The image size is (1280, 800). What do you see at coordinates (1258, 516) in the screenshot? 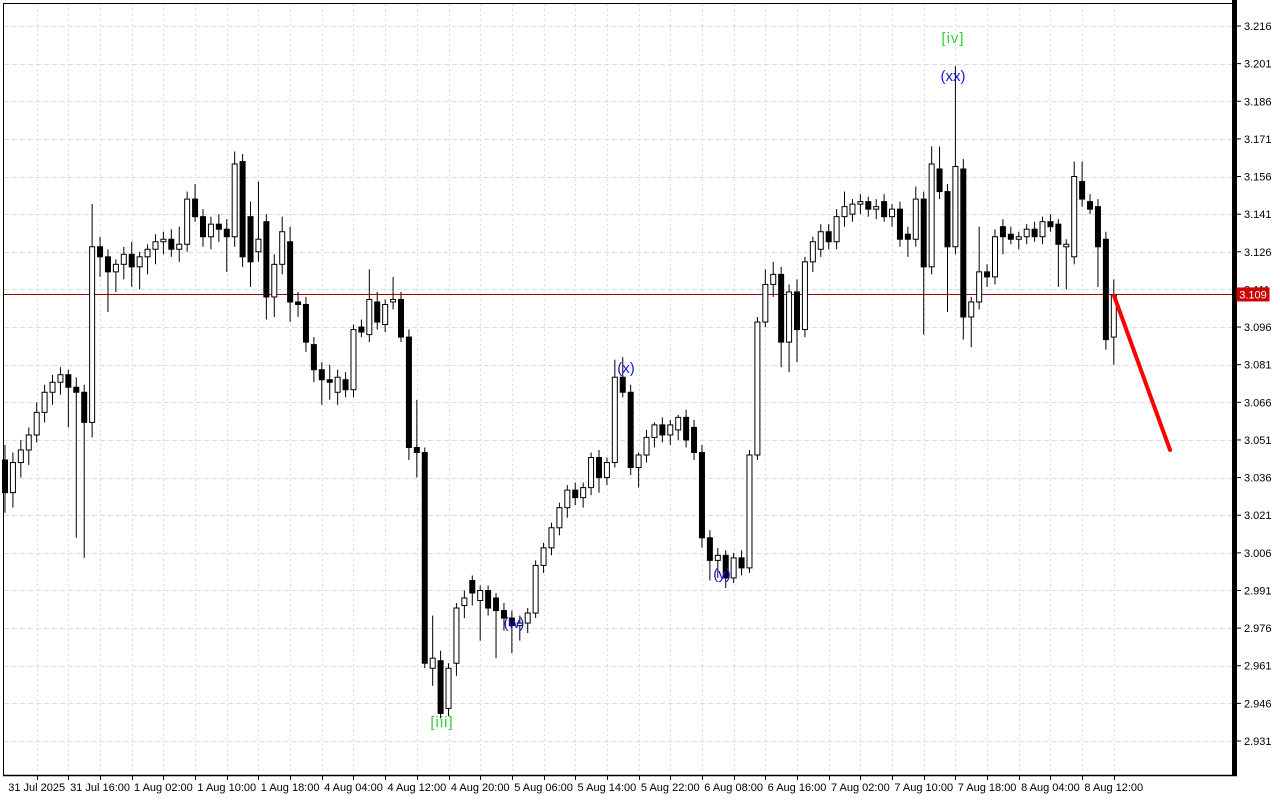
I see `price-axis-label: 3.021` at bounding box center [1258, 516].